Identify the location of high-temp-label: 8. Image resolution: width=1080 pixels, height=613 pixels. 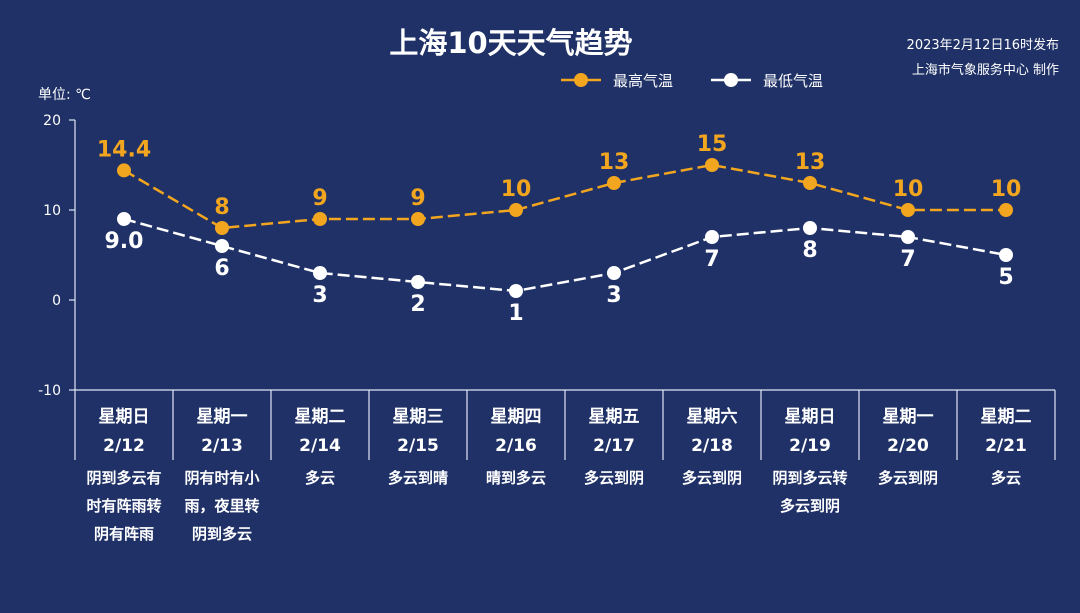
(221, 207).